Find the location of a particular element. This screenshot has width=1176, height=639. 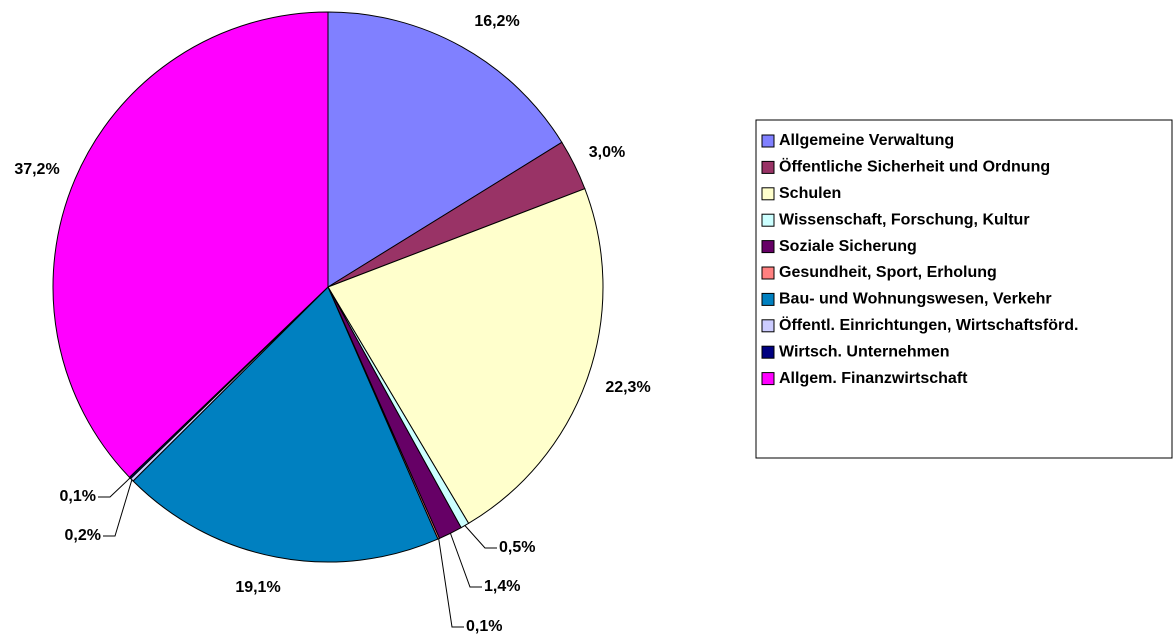

legend-label: Öffentl. Einrichtungen, Wirtschaftsförd. is located at coordinates (928, 324).